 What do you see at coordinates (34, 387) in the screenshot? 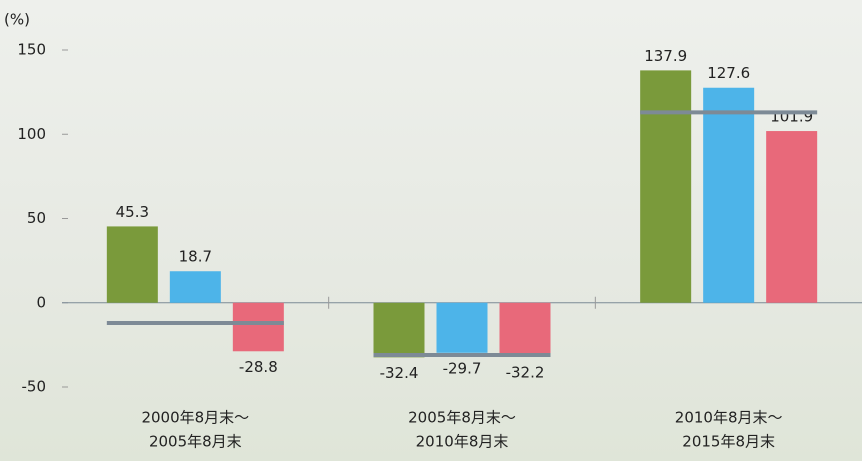
I see `y-tick-label: -50` at bounding box center [34, 387].